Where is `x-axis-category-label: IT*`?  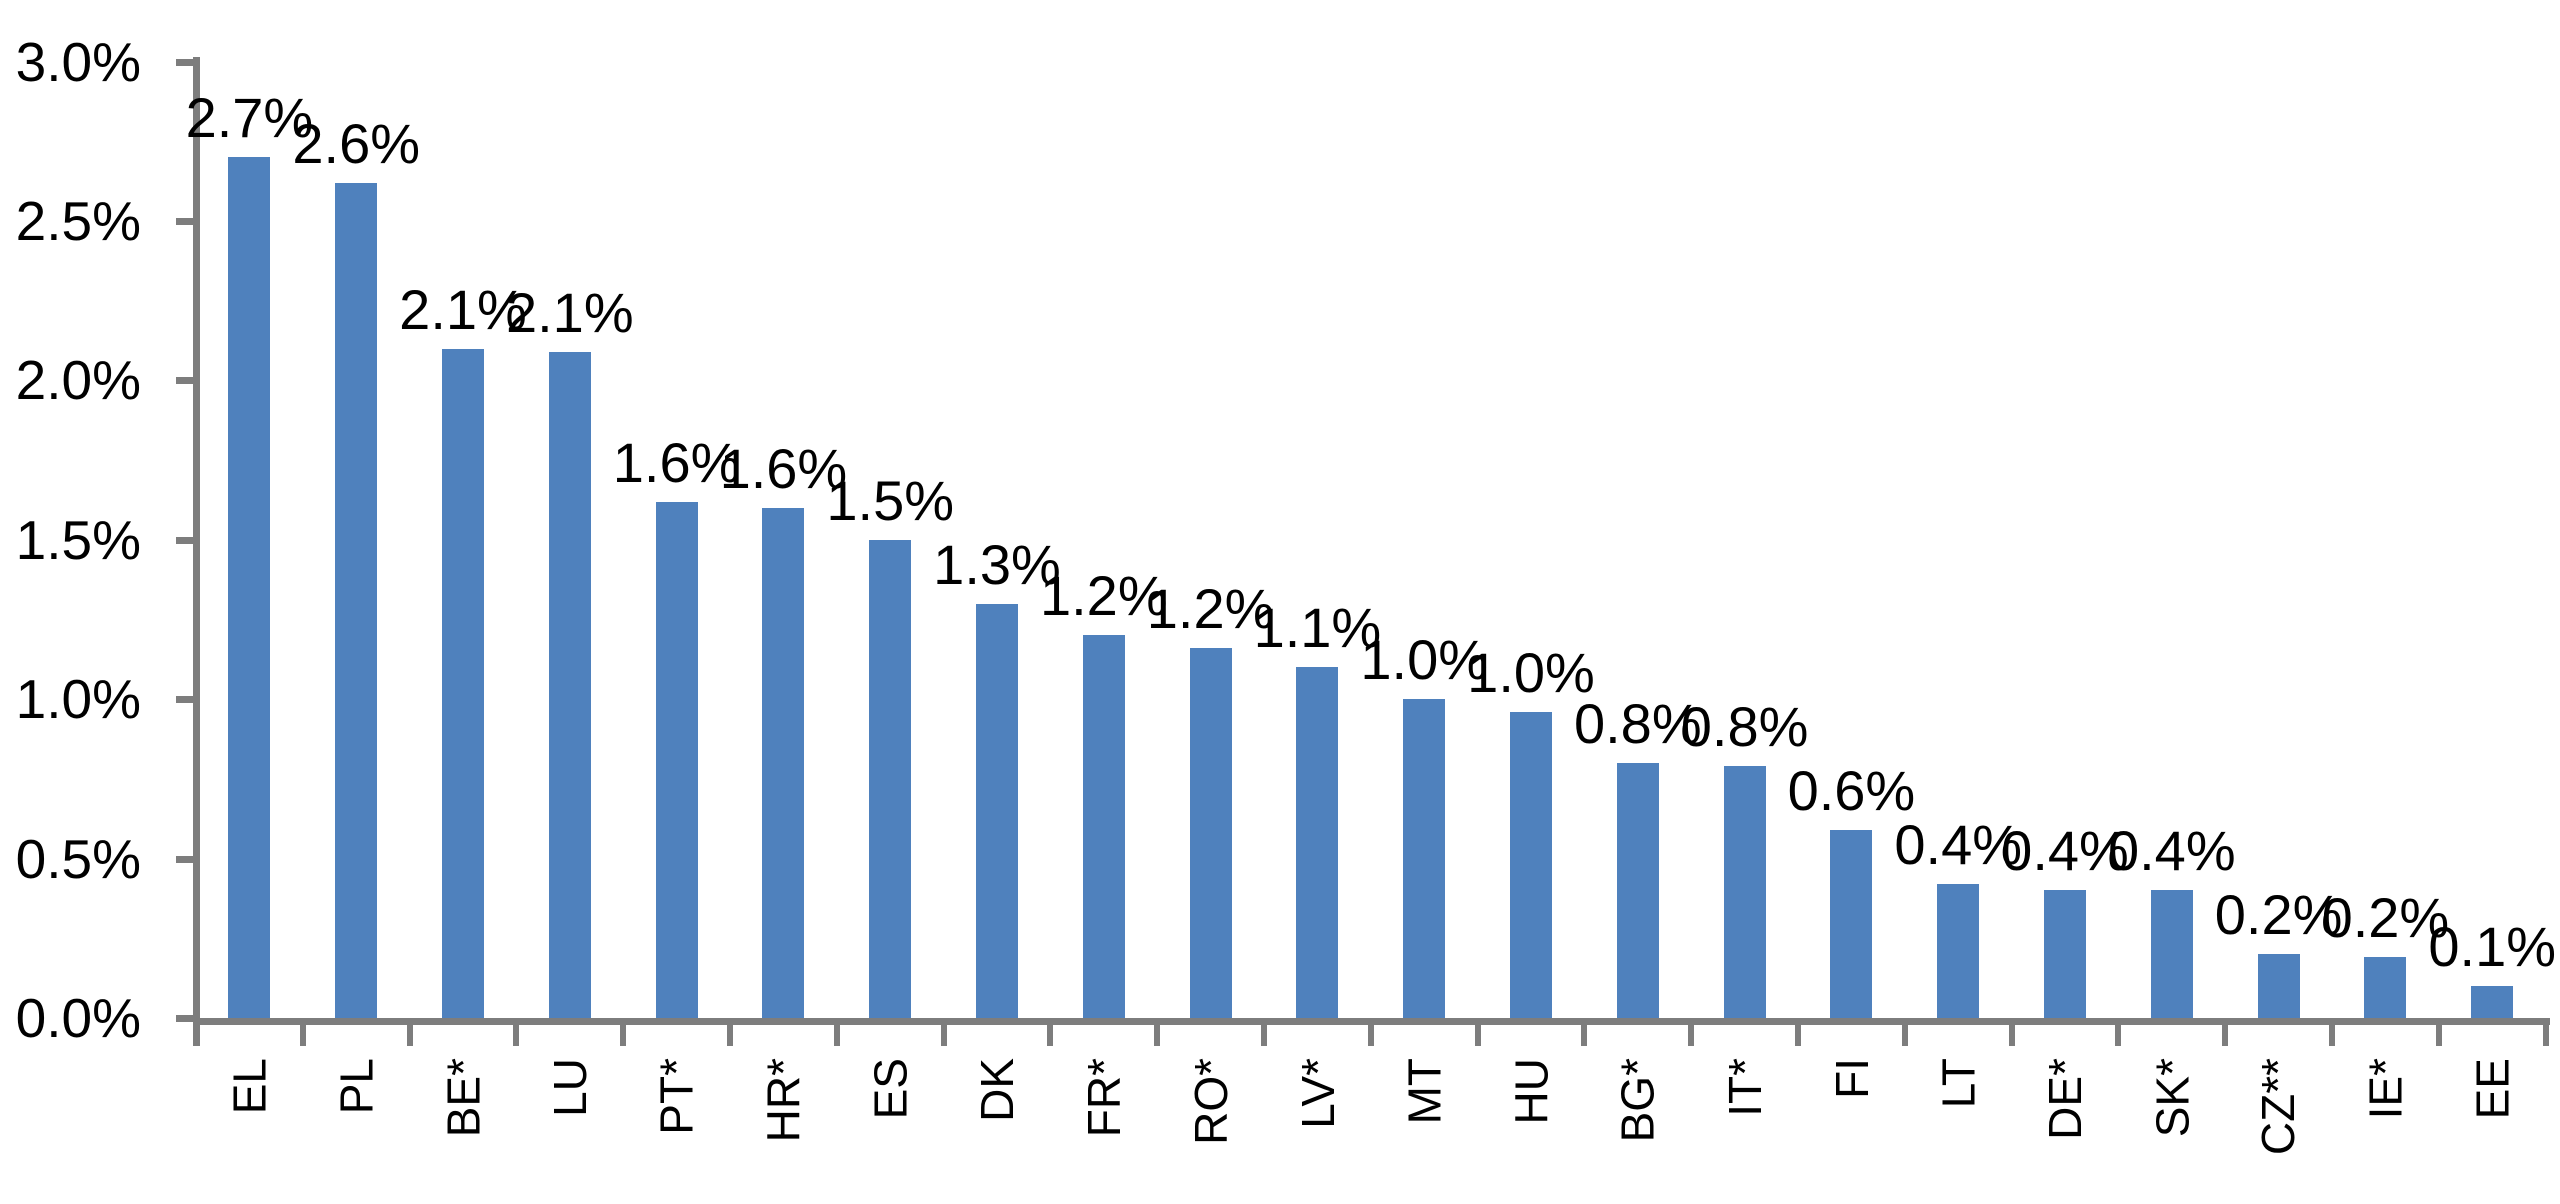 x-axis-category-label: IT* is located at coordinates (1744, 1087).